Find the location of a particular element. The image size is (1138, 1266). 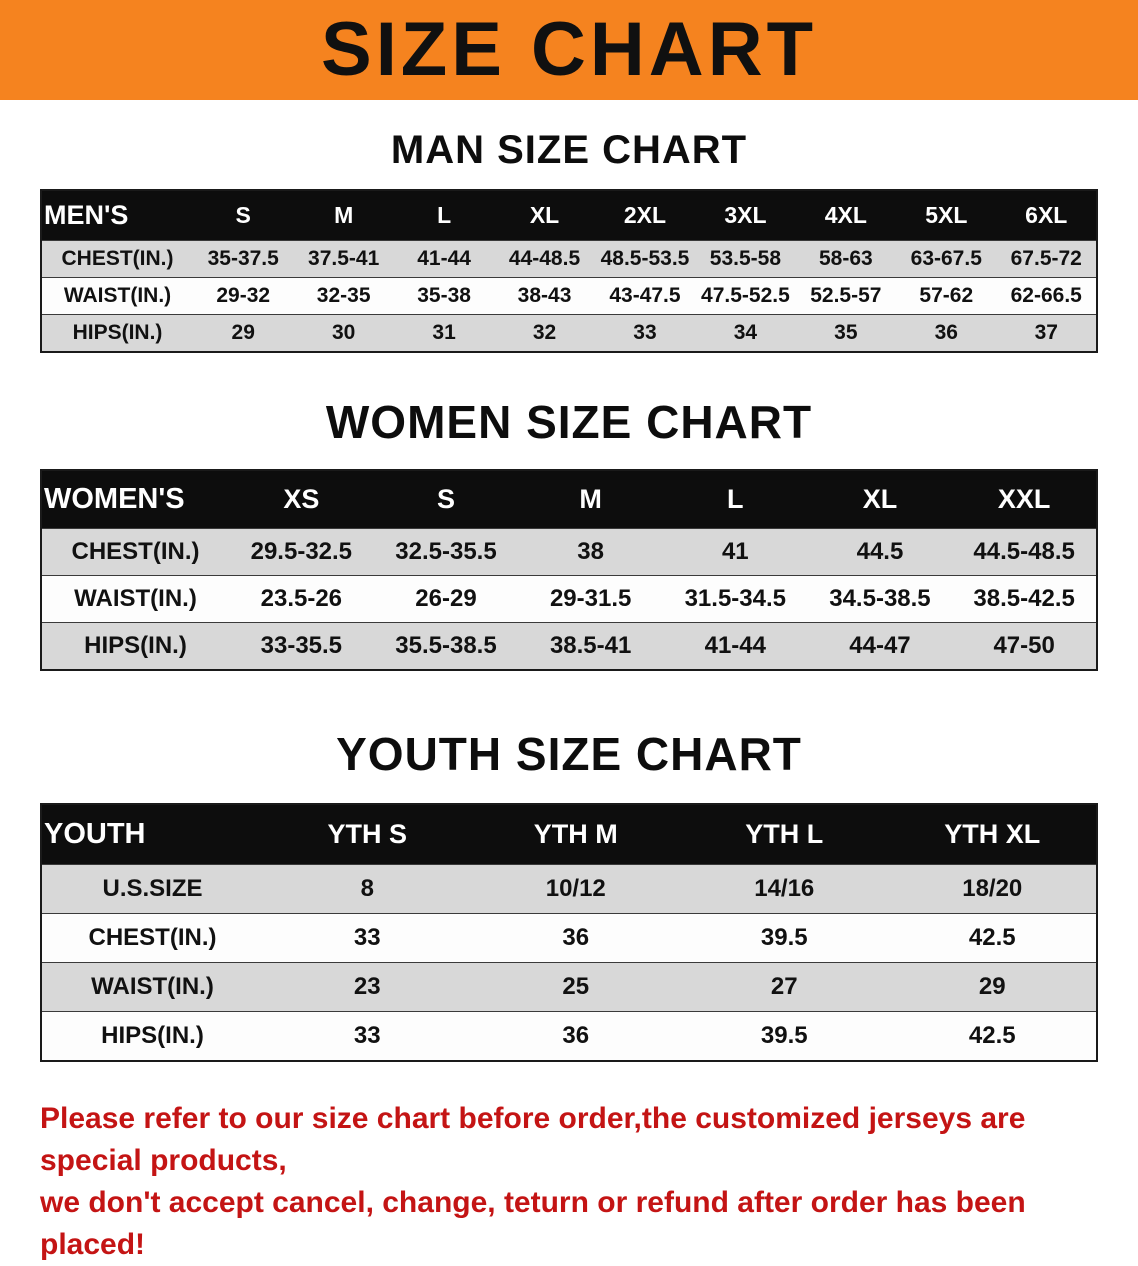

size-value: 34.5-38.5 is located at coordinates (880, 599).